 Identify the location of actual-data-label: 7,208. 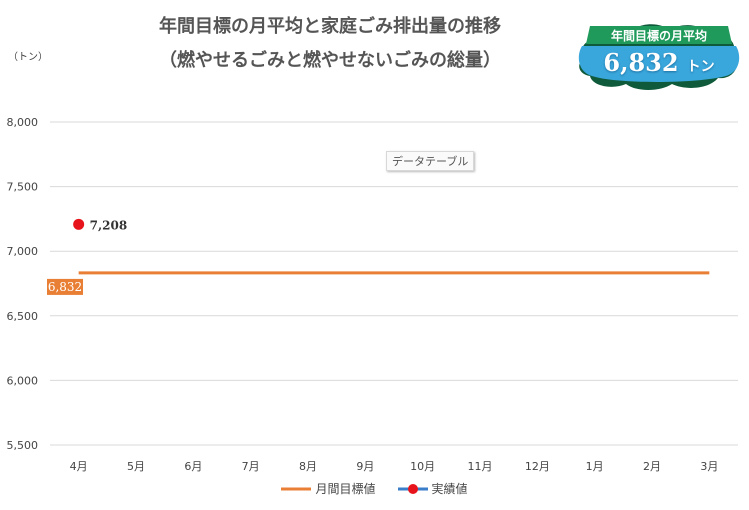
(109, 225).